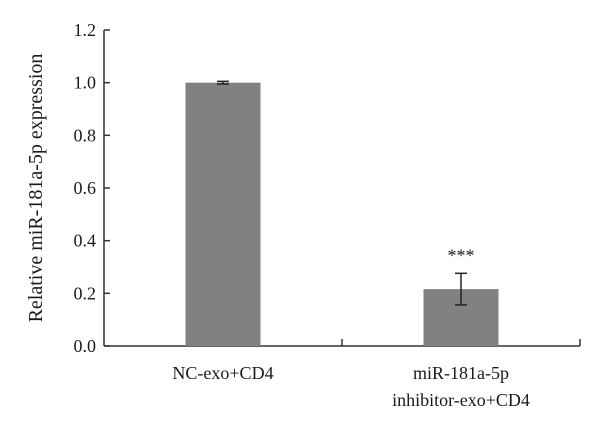 Image resolution: width=600 pixels, height=430 pixels. Describe the element at coordinates (85, 30) in the screenshot. I see `y-tick-label: 1.2` at that location.